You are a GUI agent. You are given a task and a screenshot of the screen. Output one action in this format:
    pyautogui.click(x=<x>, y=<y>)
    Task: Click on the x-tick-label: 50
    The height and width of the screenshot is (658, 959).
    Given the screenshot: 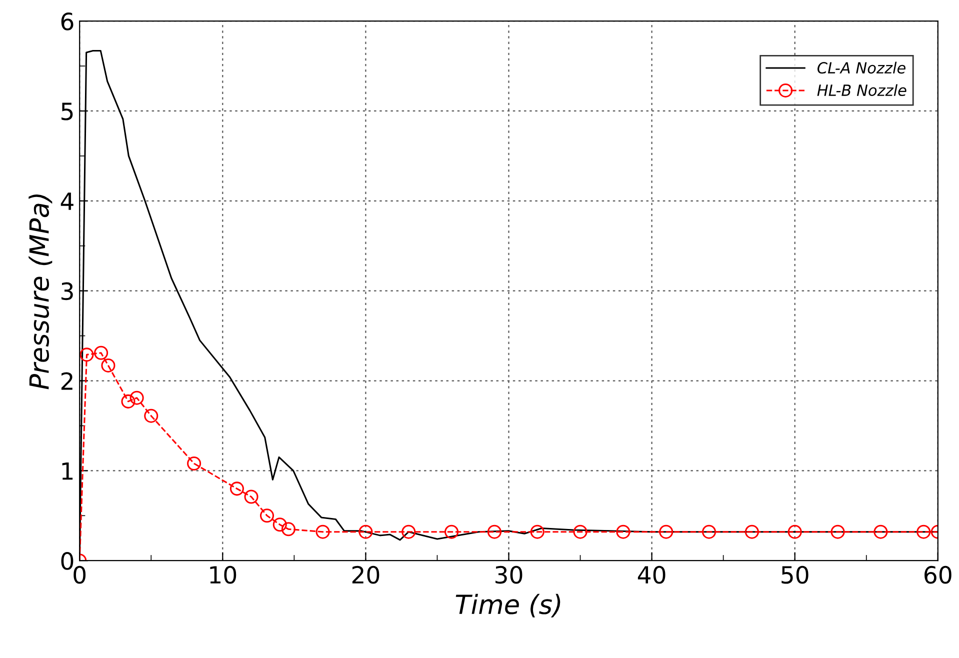 What is the action you would take?
    pyautogui.click(x=795, y=575)
    